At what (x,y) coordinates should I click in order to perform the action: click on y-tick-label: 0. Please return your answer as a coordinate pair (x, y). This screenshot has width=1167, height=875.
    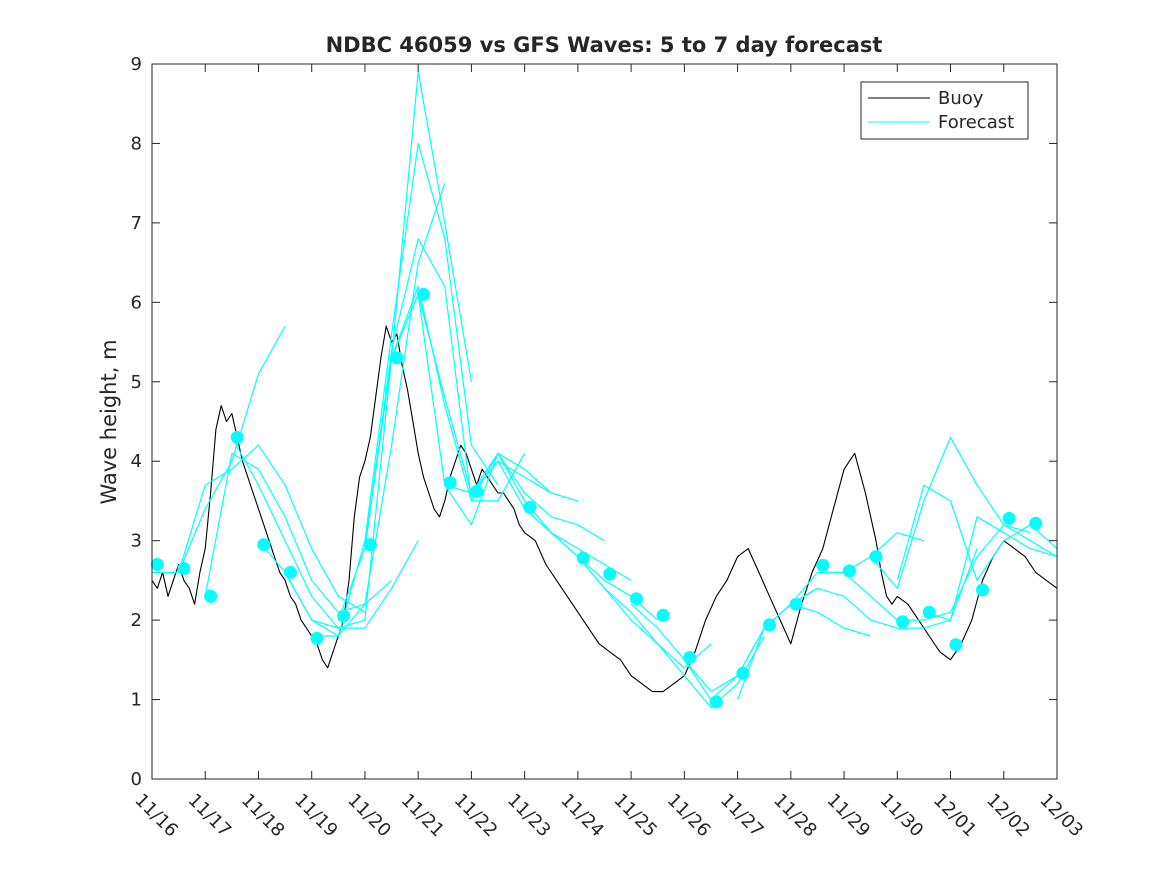
    Looking at the image, I should click on (136, 779).